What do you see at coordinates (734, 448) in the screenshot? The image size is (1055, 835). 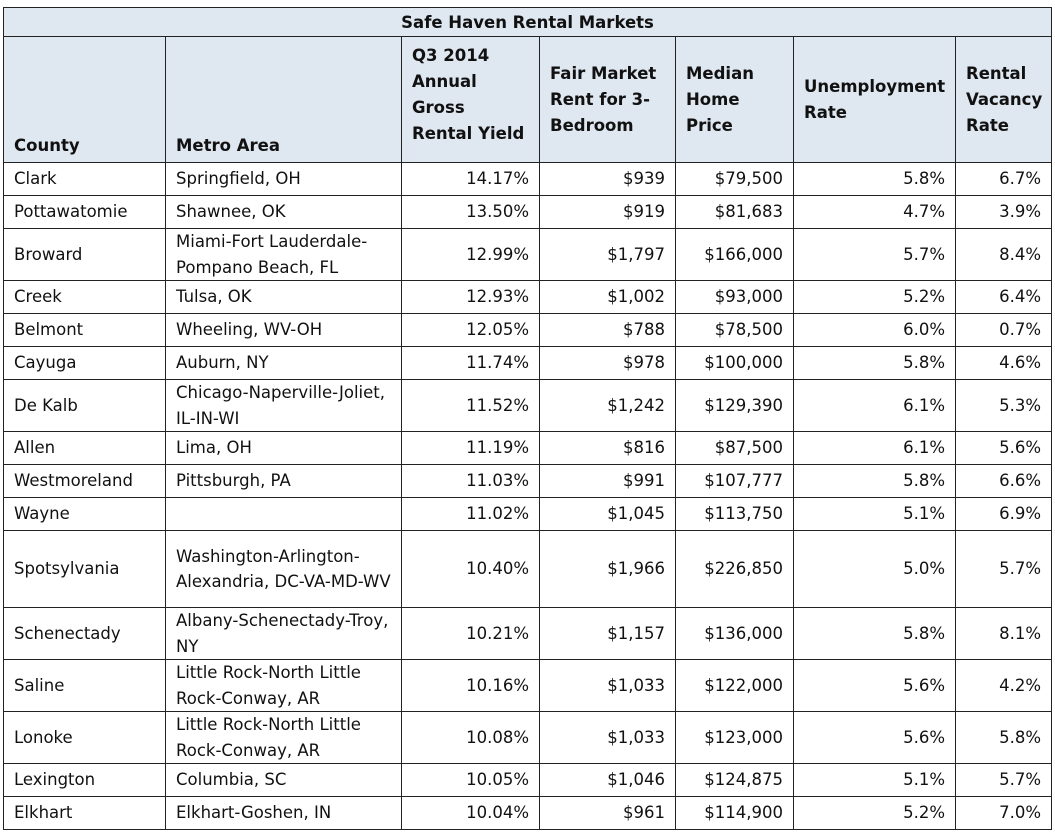 I see `cell-median-home-price: $87,500` at bounding box center [734, 448].